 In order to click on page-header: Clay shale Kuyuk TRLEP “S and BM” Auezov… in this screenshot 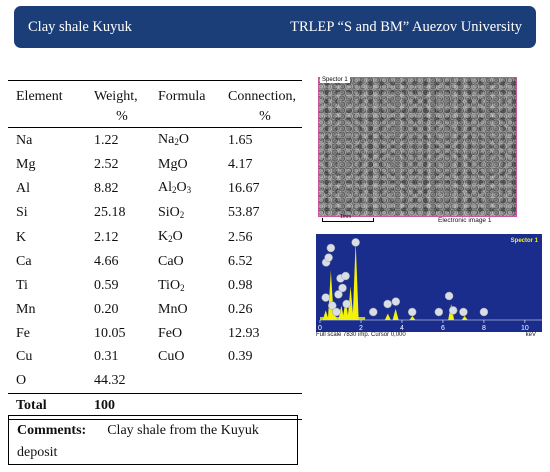, I will do `click(275, 27)`.